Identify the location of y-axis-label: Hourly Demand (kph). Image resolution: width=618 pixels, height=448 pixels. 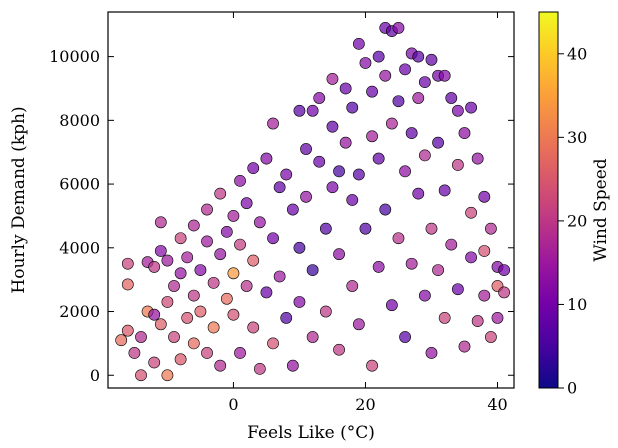
(19, 199).